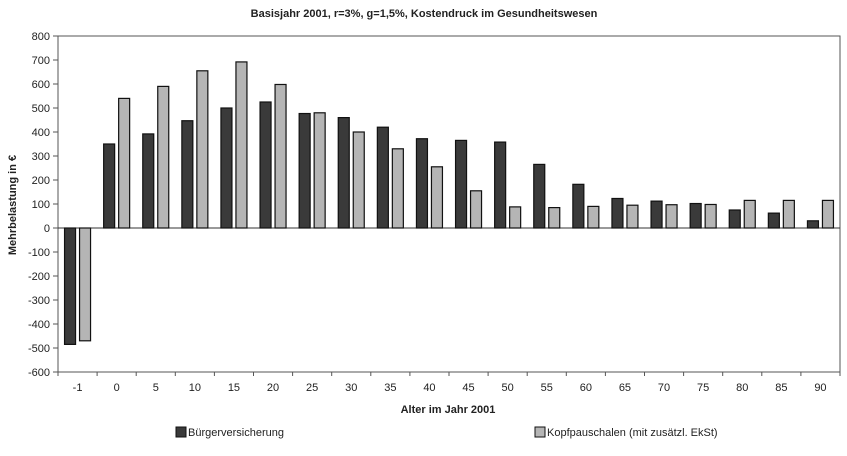  What do you see at coordinates (13, 205) in the screenshot?
I see `y-axis-title: Mehrbelastung in €` at bounding box center [13, 205].